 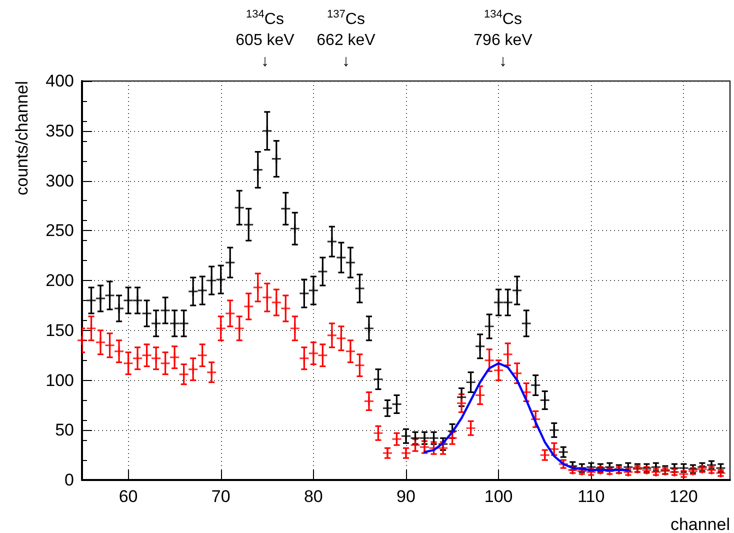 I want to click on y-axis-title: counts/channel, so click(x=22, y=138).